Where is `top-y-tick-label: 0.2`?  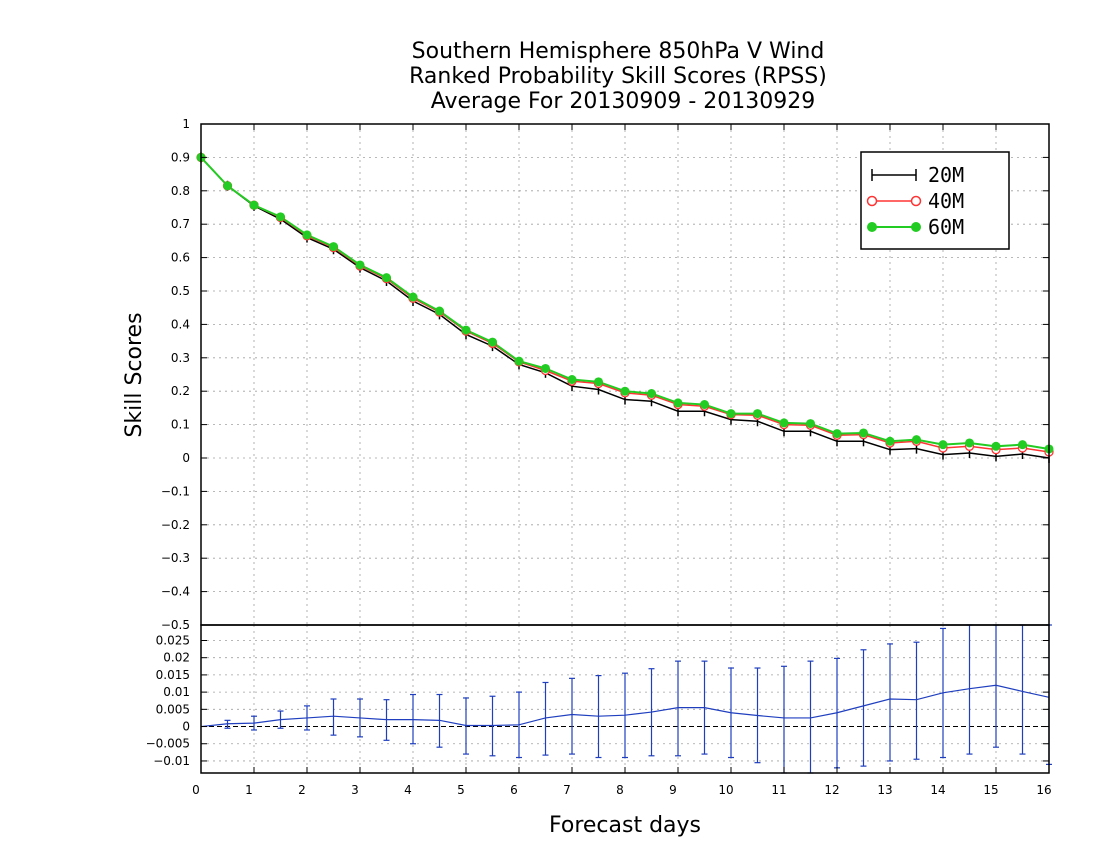
top-y-tick-label: 0.2 is located at coordinates (180, 391).